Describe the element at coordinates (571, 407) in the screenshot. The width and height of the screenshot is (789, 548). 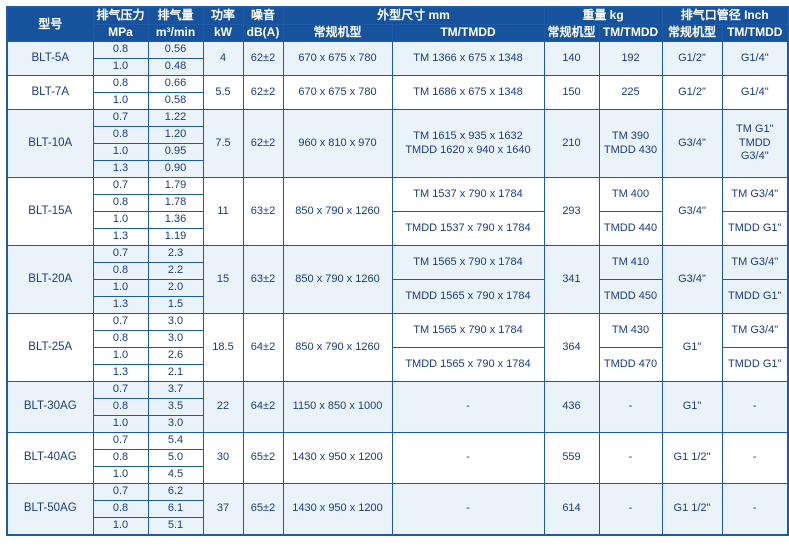
I see `weight-regular-cell: 436` at that location.